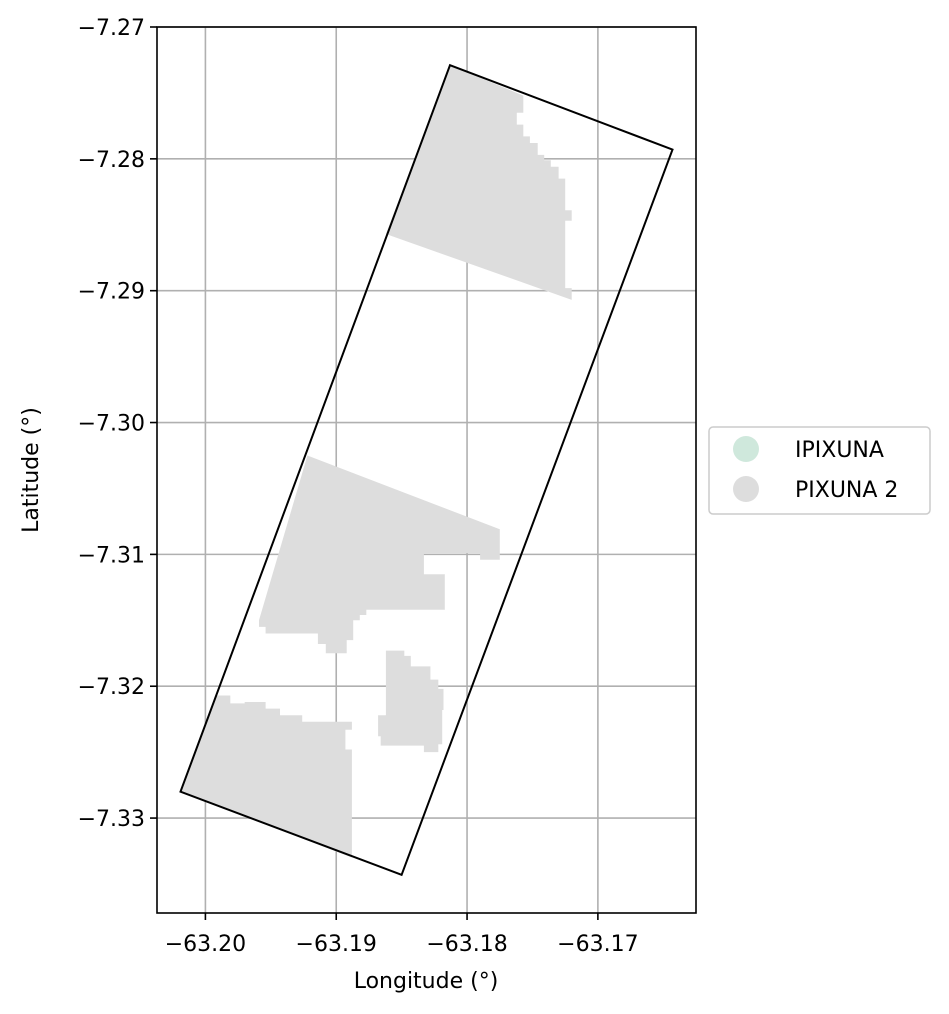  What do you see at coordinates (839, 450) in the screenshot?
I see `legend-entry-label: IPIXUNA` at bounding box center [839, 450].